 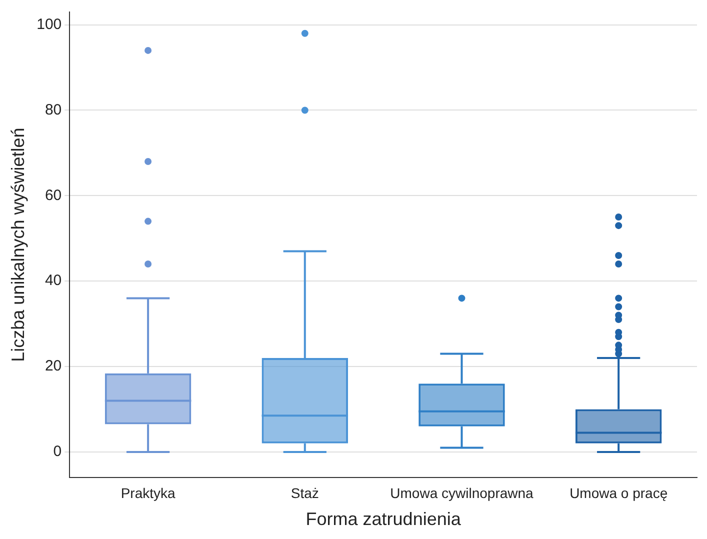 What do you see at coordinates (18, 245) in the screenshot?
I see `y-axis-title: Liczba unikalnych wyświetleń` at bounding box center [18, 245].